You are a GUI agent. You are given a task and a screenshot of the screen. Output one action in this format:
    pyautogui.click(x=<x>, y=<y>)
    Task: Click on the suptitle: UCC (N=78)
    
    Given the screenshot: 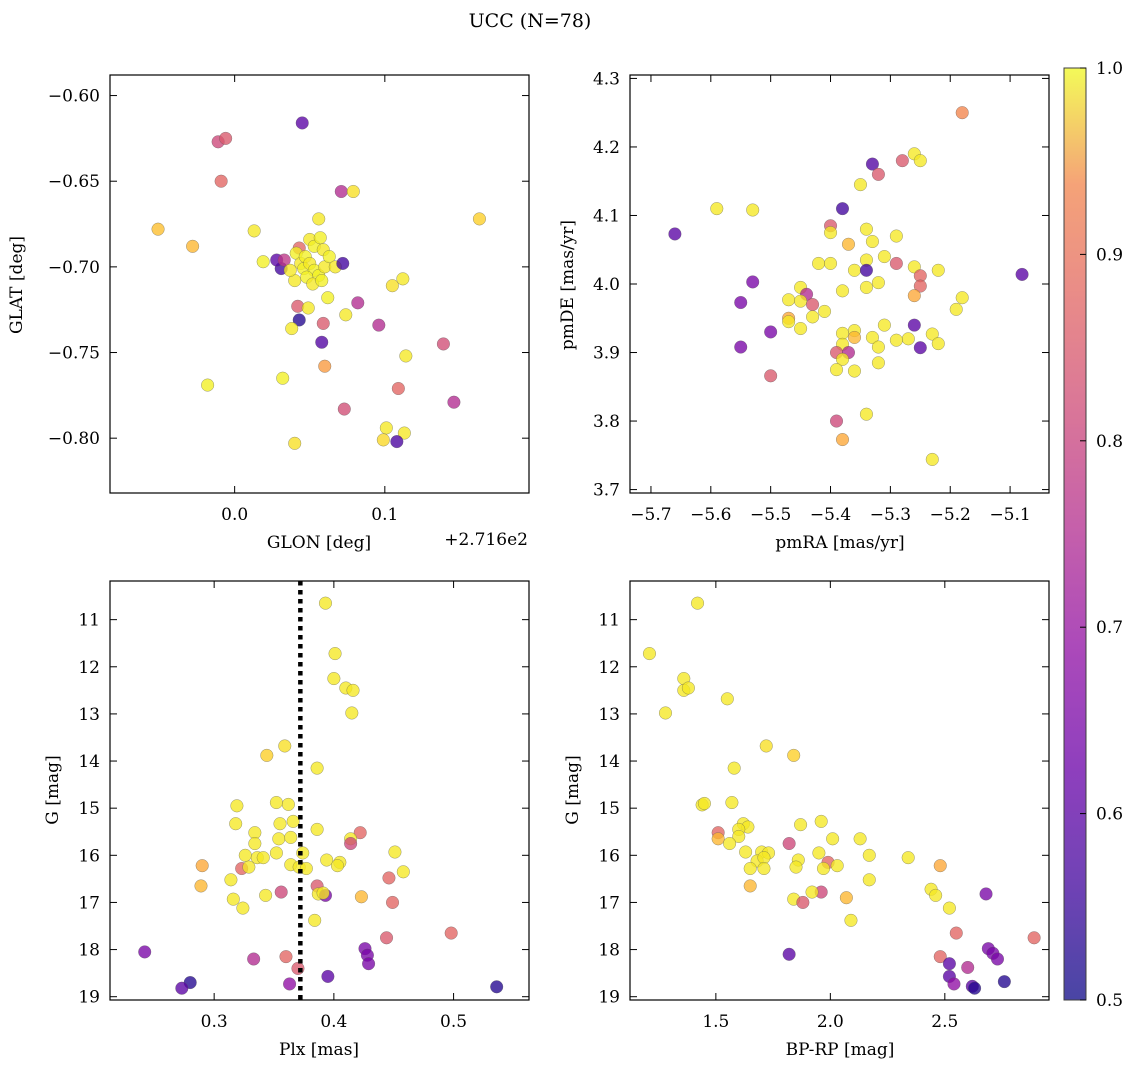 What is the action you would take?
    pyautogui.click(x=530, y=21)
    